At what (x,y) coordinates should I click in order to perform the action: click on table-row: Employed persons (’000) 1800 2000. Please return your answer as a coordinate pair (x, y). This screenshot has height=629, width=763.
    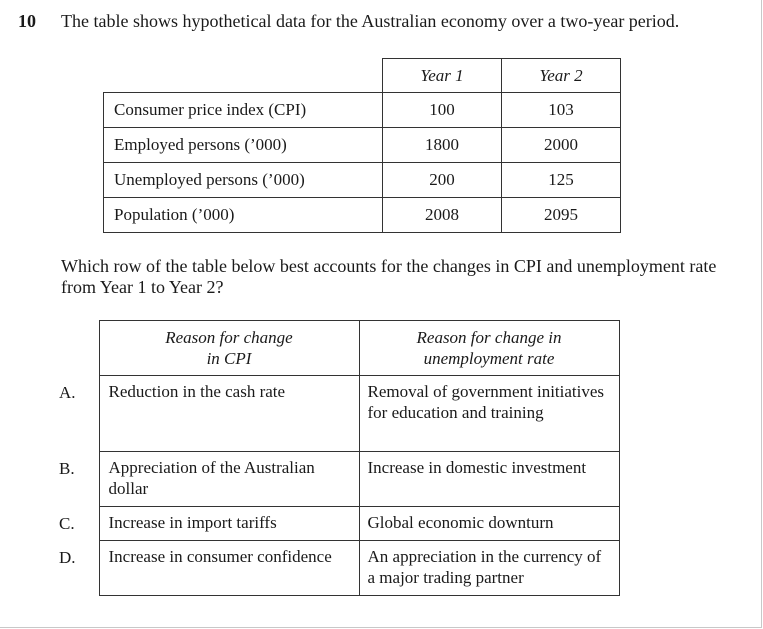
    Looking at the image, I should click on (362, 145).